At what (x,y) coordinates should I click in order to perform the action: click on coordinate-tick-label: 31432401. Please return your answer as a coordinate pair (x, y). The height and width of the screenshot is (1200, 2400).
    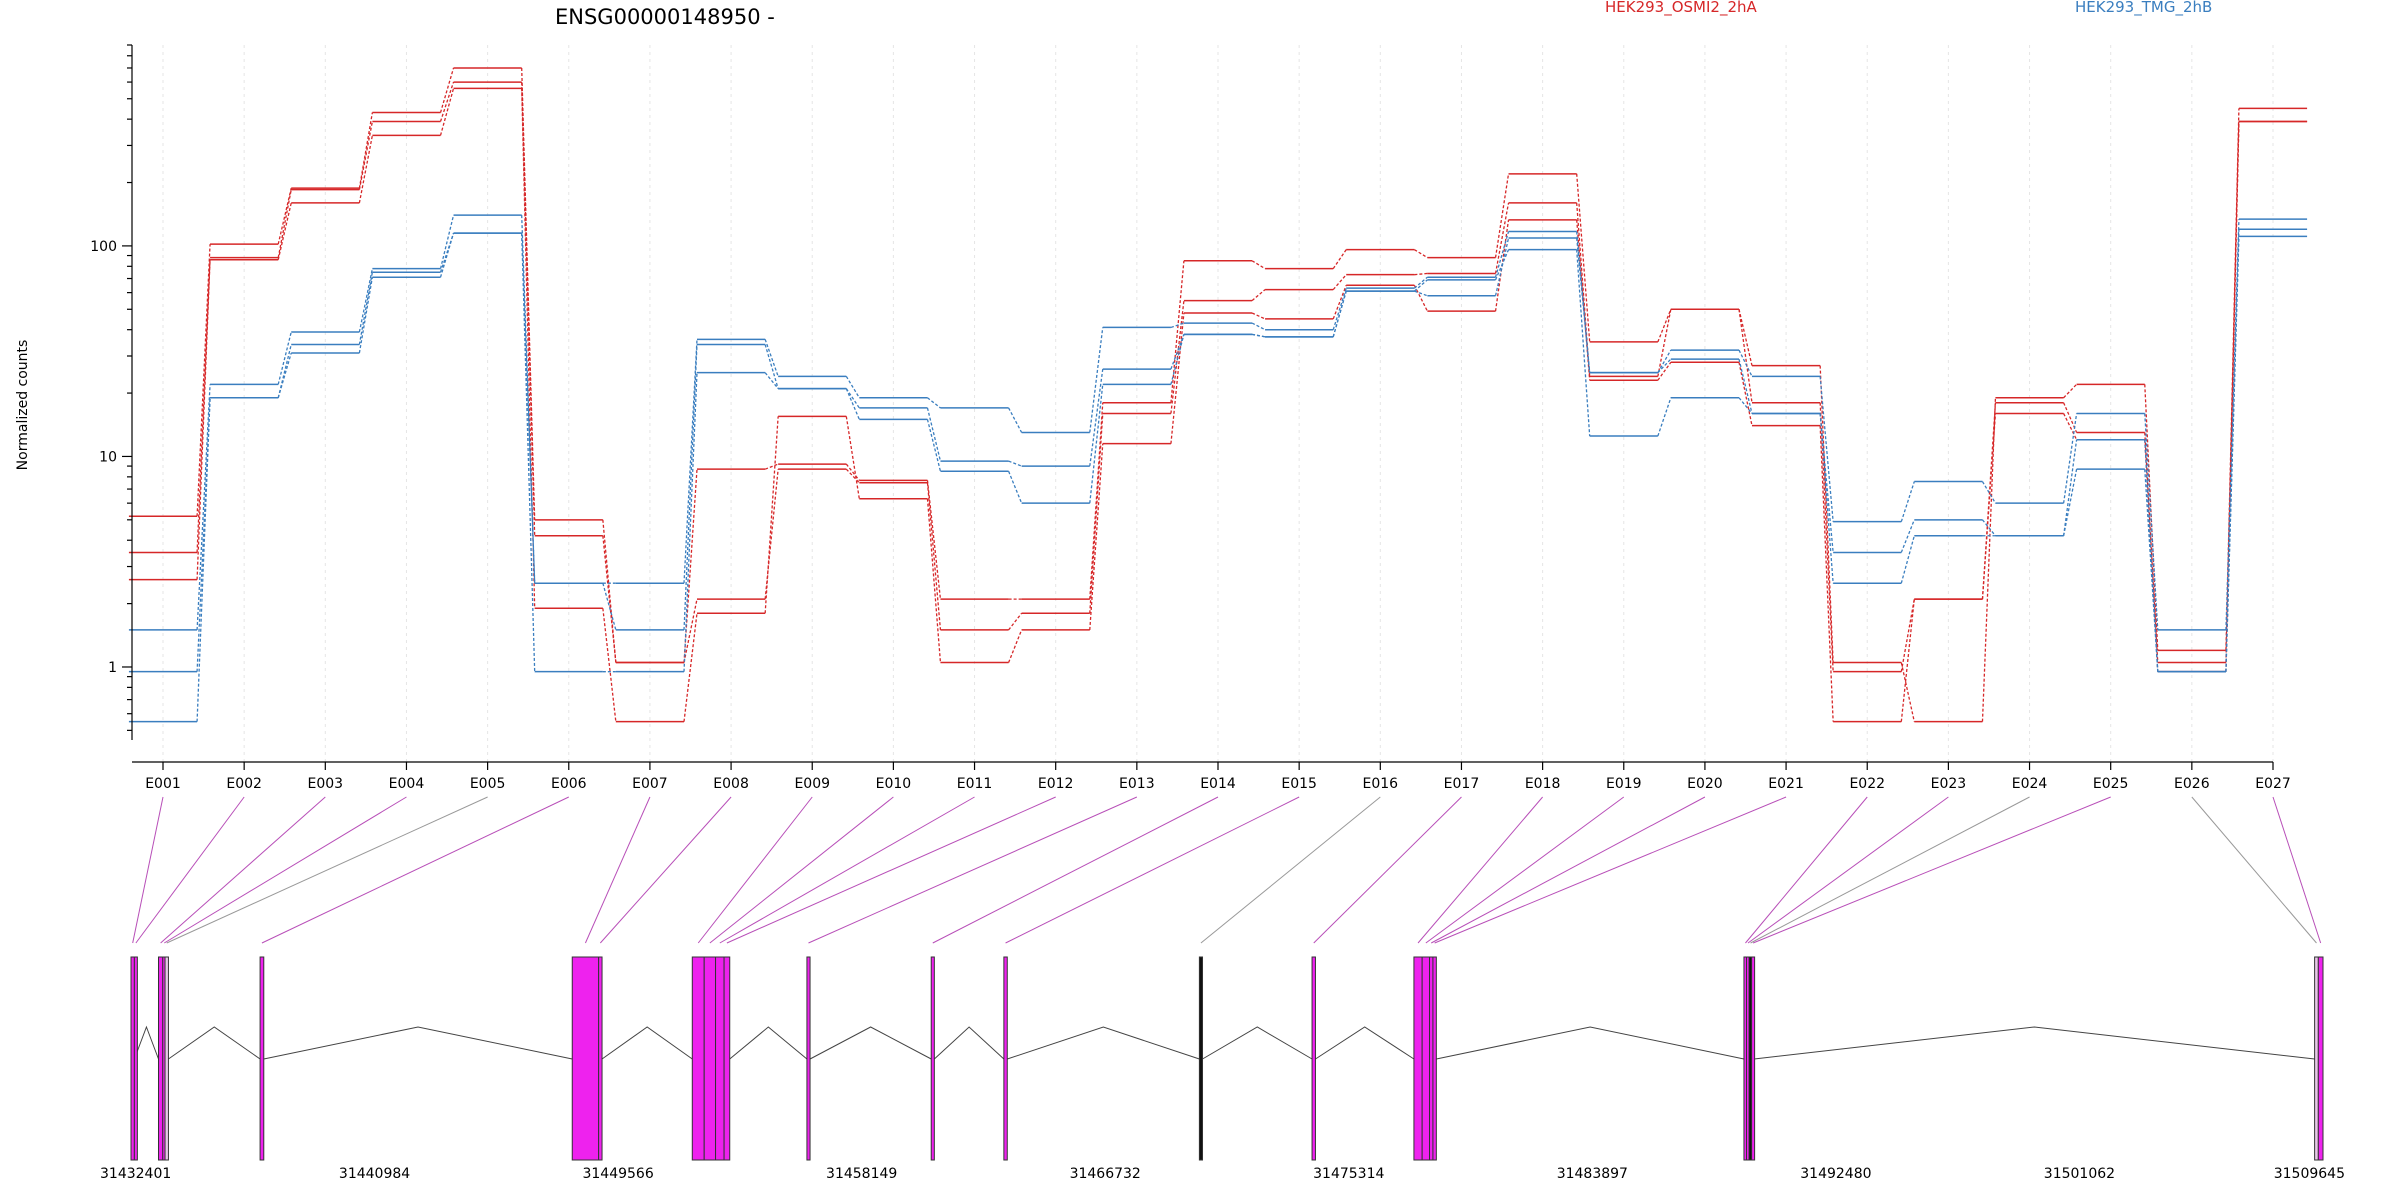
    Looking at the image, I should click on (135, 1174).